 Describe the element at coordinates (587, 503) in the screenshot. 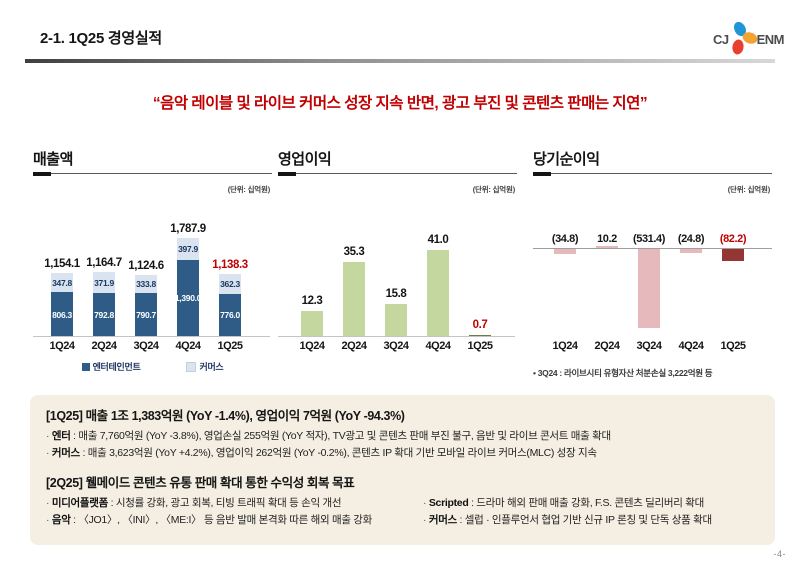

I see `bullet-text: : 드라마 해외 판매 매출 강화, F.S. 콘텐츠 딜리버리 확대` at that location.